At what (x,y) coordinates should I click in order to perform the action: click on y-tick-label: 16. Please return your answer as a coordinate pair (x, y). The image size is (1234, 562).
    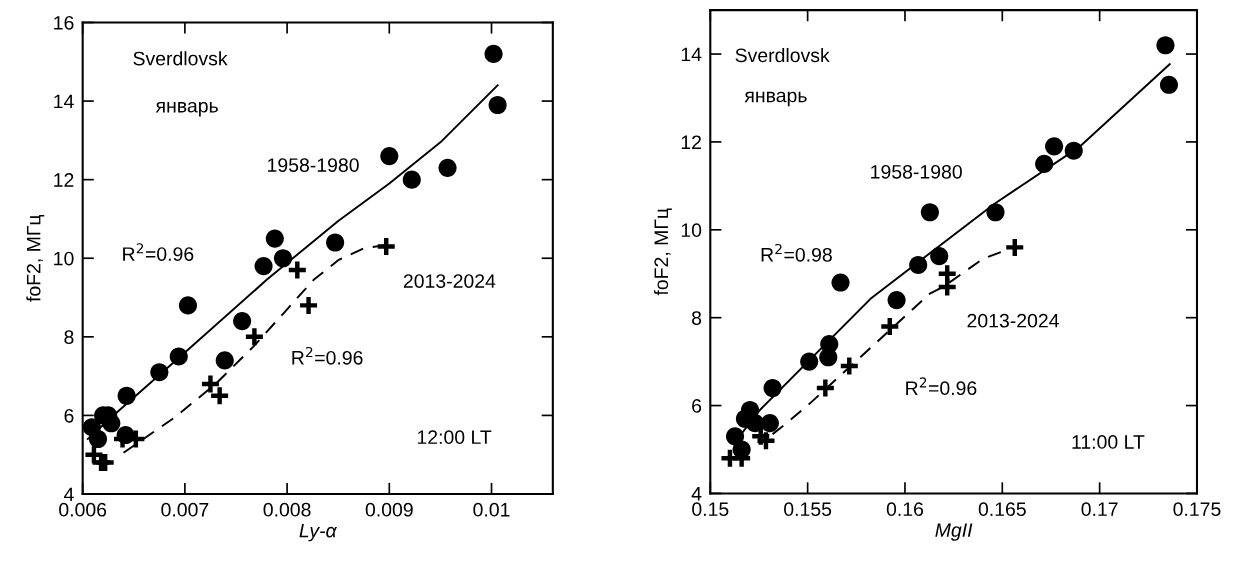
    Looking at the image, I should click on (64, 22).